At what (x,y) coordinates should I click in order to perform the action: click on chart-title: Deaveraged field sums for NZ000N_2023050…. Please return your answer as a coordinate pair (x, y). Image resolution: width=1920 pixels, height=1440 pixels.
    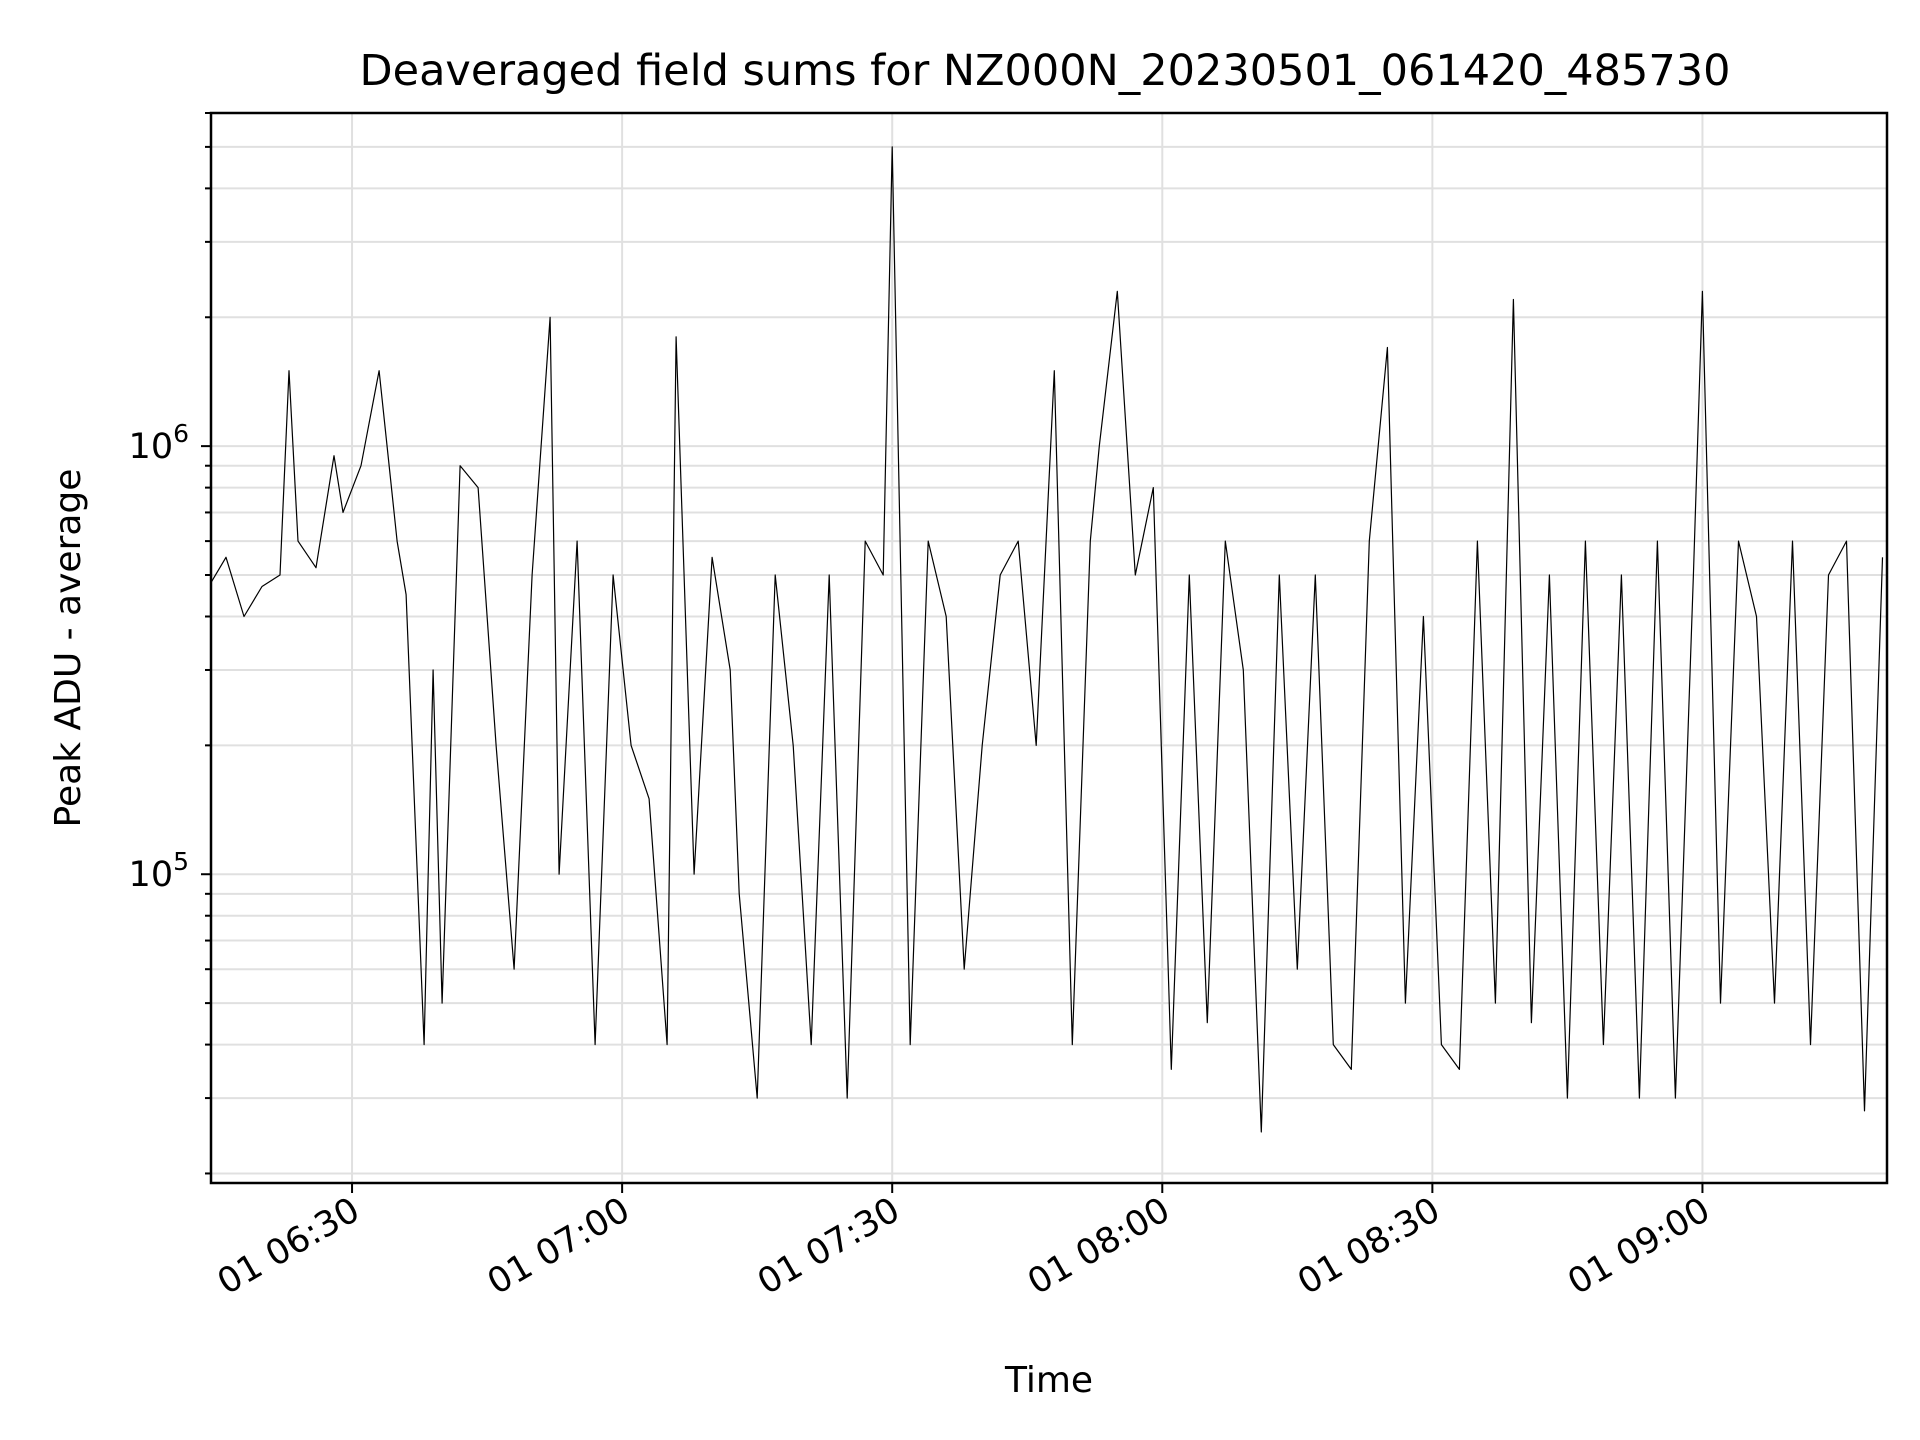
    Looking at the image, I should click on (1045, 71).